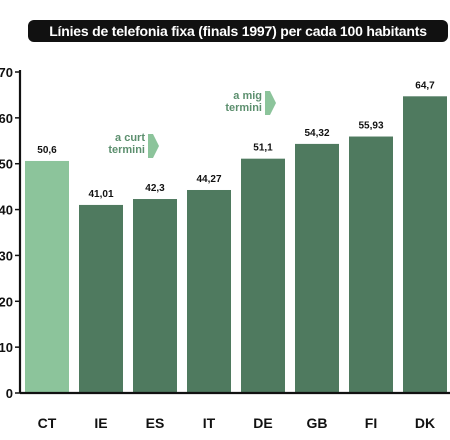  Describe the element at coordinates (100, 194) in the screenshot. I see `data-label-ie: 41,01` at that location.